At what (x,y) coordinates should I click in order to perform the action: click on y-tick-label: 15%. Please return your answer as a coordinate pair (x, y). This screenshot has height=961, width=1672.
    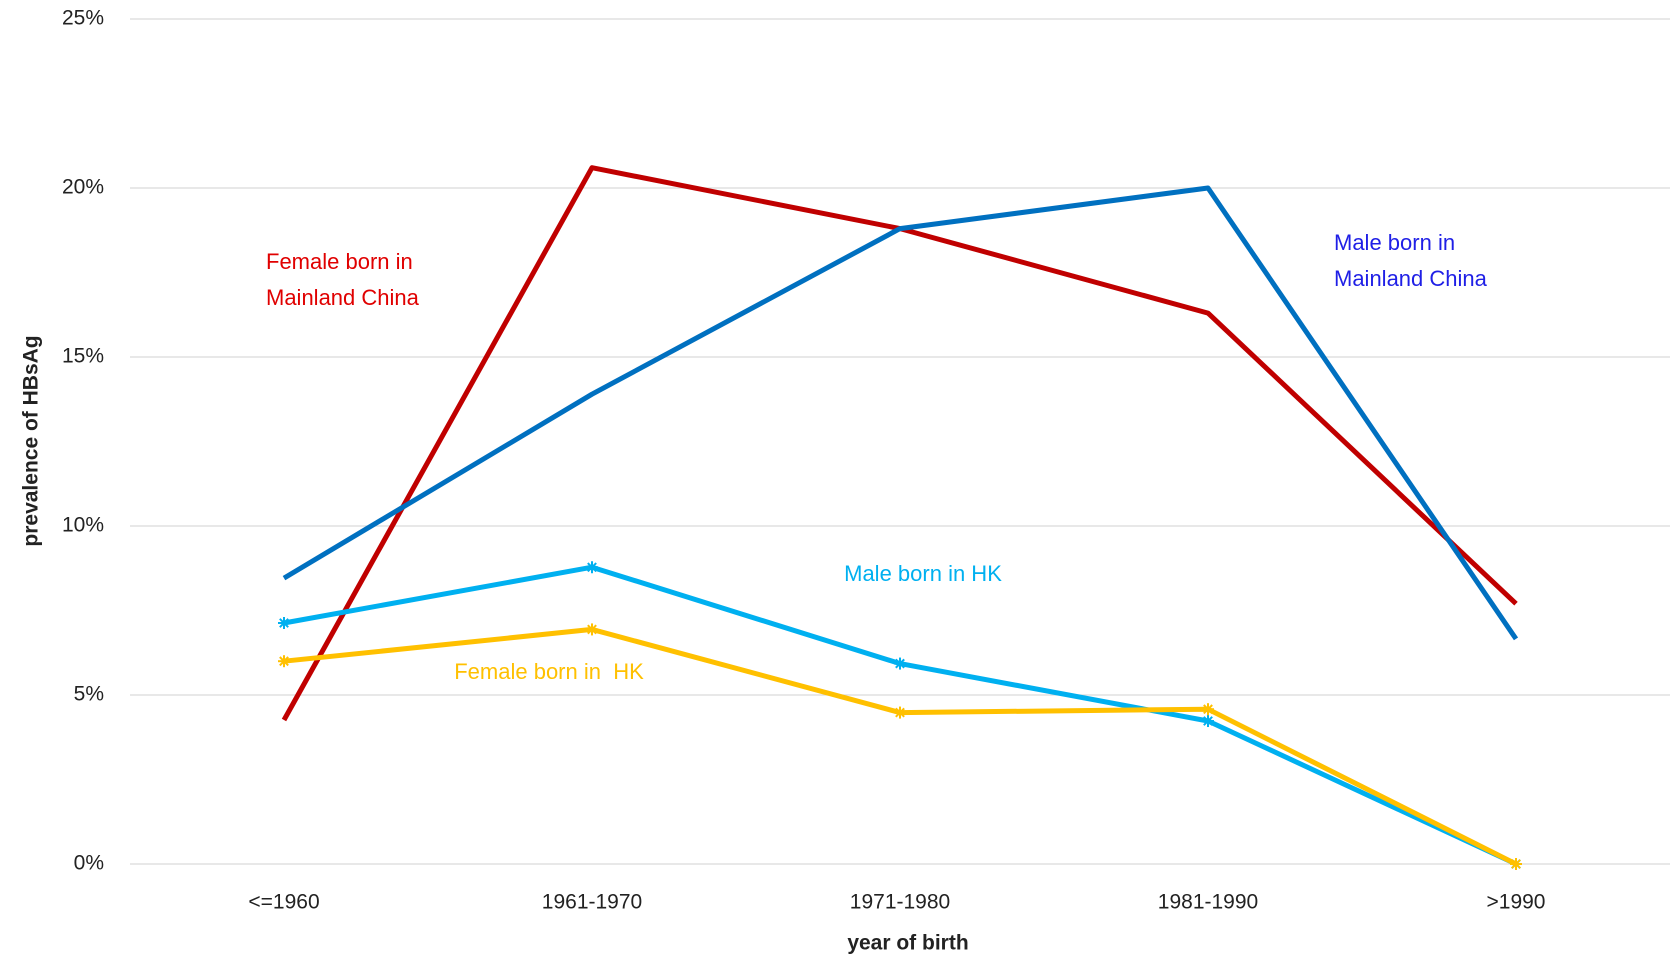
    Looking at the image, I should click on (83, 356).